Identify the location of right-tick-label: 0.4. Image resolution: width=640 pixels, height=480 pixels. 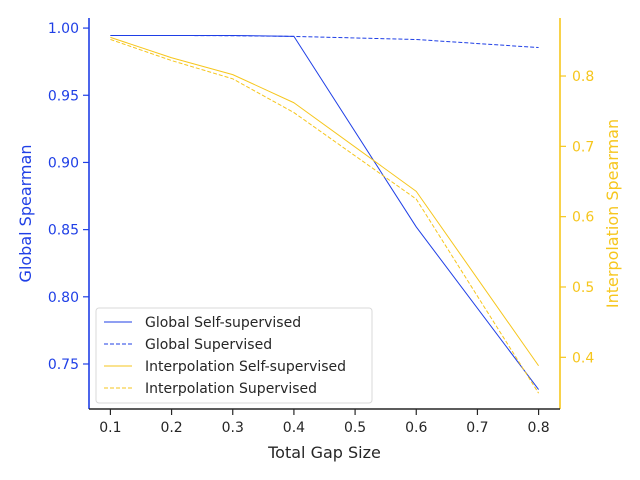
(583, 358).